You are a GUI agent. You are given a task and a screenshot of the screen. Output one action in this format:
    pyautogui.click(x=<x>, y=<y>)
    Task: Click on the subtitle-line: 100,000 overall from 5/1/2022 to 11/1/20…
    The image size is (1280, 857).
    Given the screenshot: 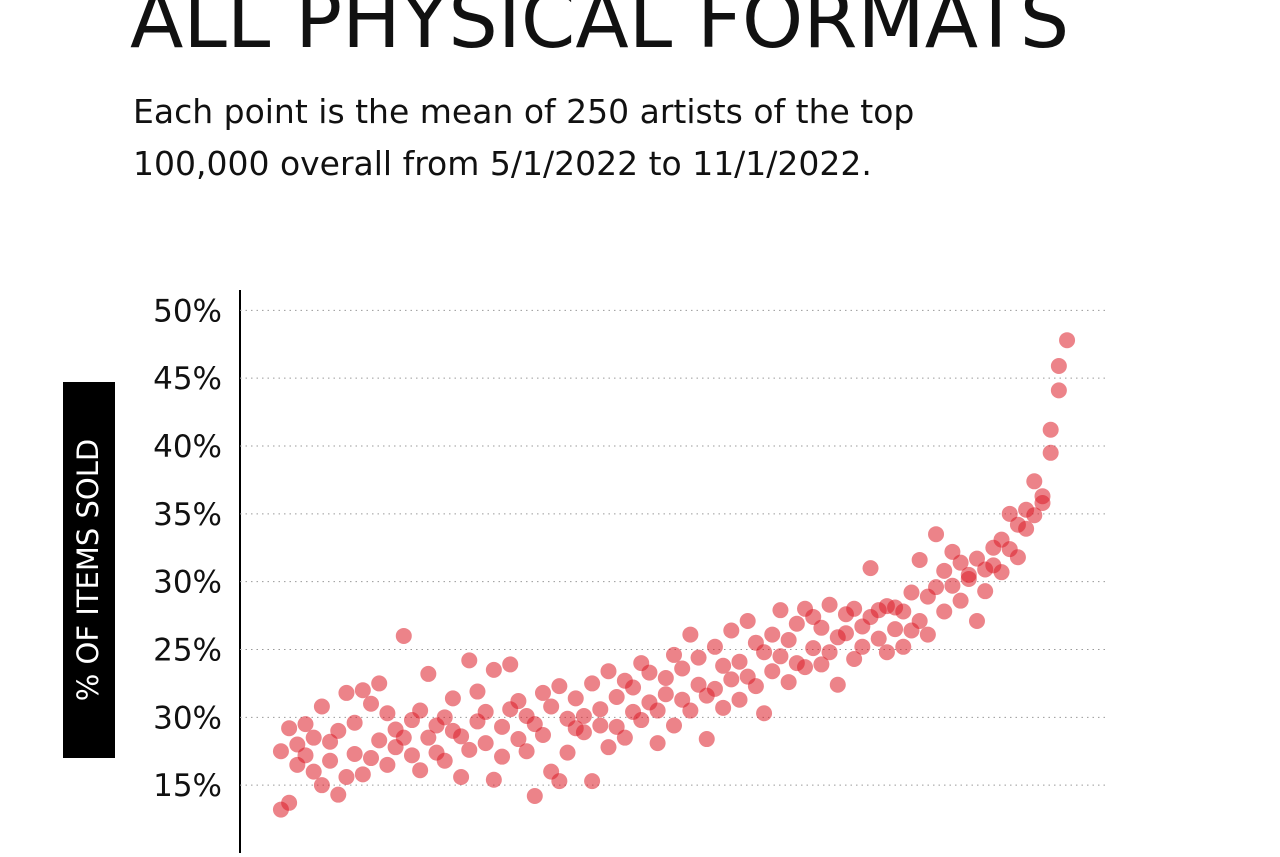 What is the action you would take?
    pyautogui.click(x=502, y=163)
    